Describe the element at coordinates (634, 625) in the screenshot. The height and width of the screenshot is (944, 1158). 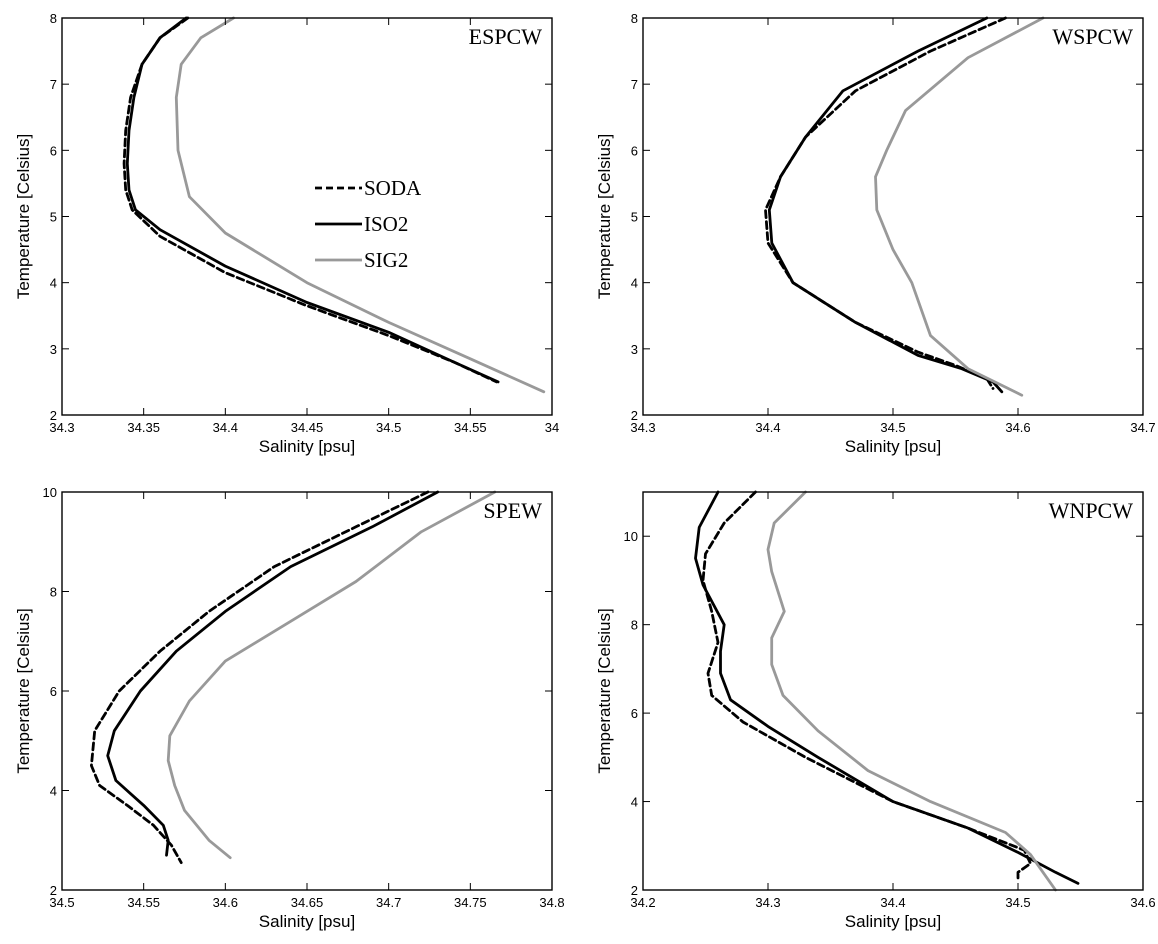
I see `chart-4-y-tick-label: 8` at that location.